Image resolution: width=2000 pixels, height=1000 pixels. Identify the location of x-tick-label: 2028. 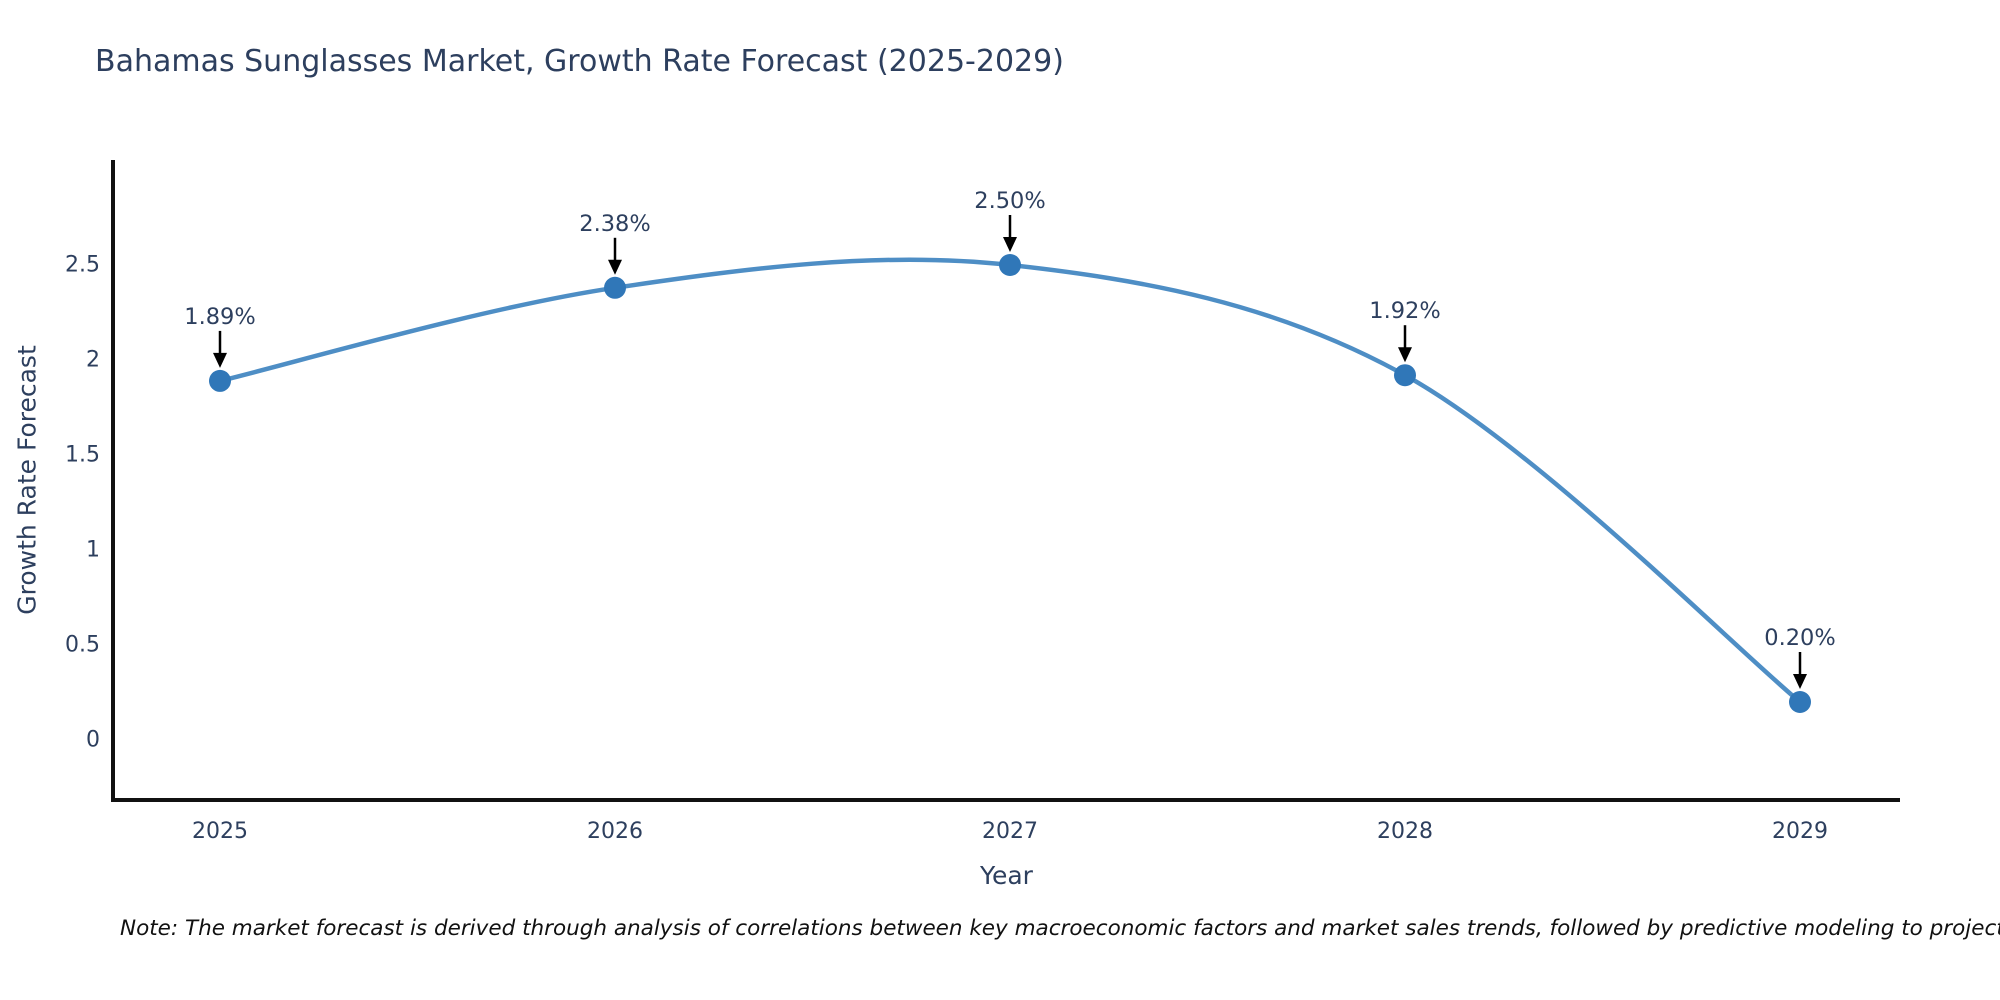
(1405, 831).